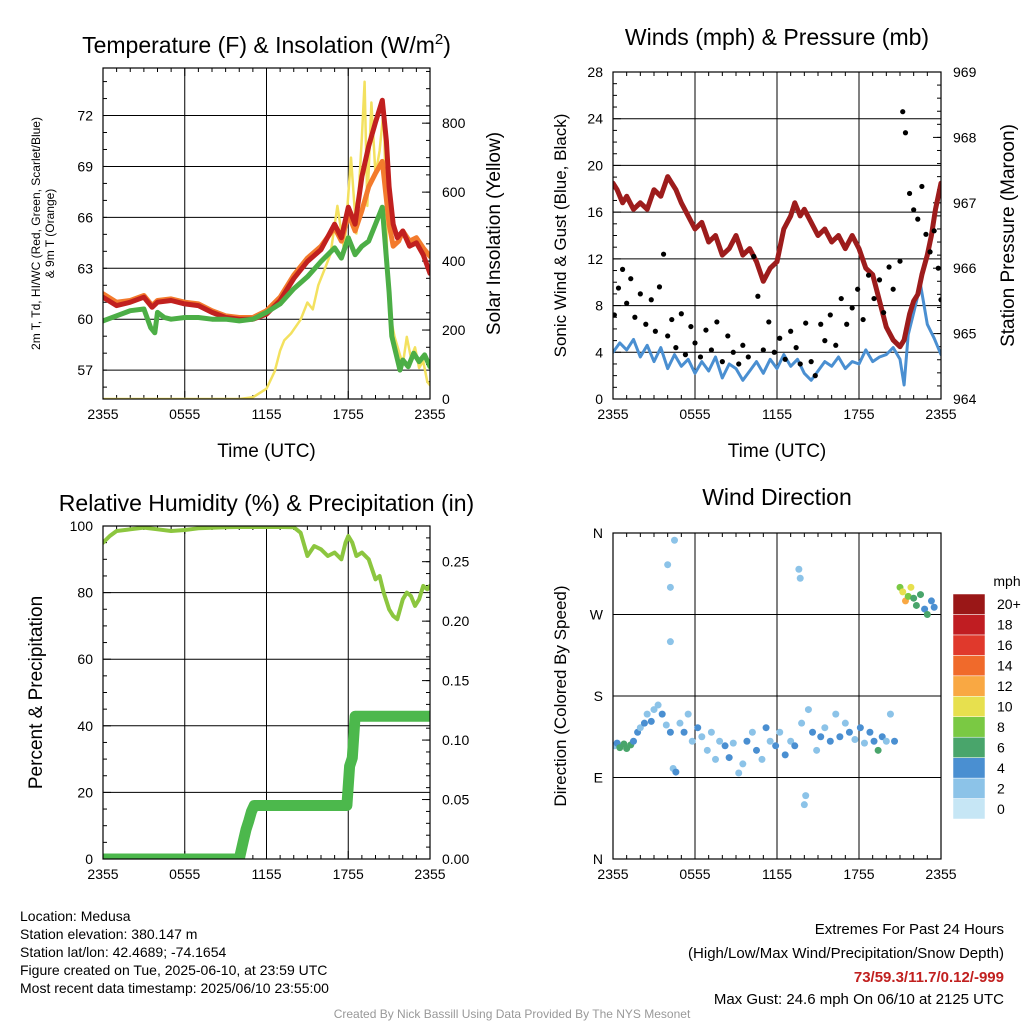 This screenshot has width=1024, height=1024. What do you see at coordinates (447, 45) in the screenshot?
I see `title-end: )` at bounding box center [447, 45].